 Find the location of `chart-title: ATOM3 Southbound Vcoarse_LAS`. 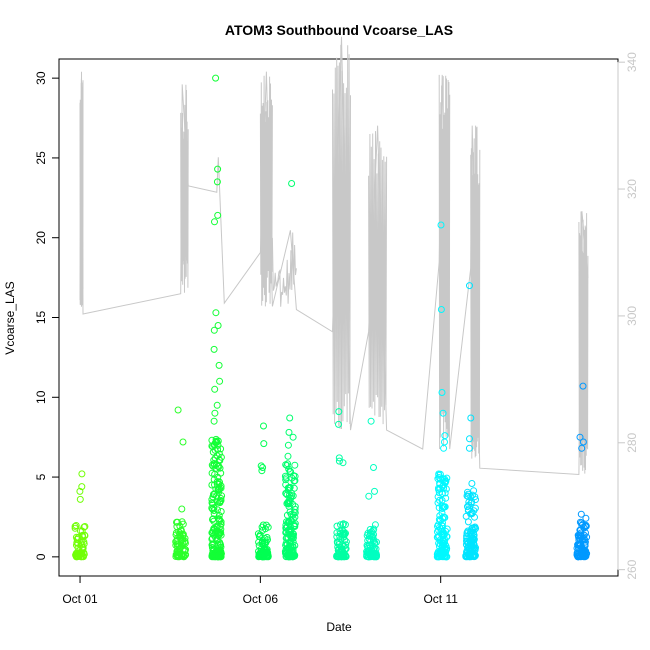

chart-title: ATOM3 Southbound Vcoarse_LAS is located at coordinates (339, 30).